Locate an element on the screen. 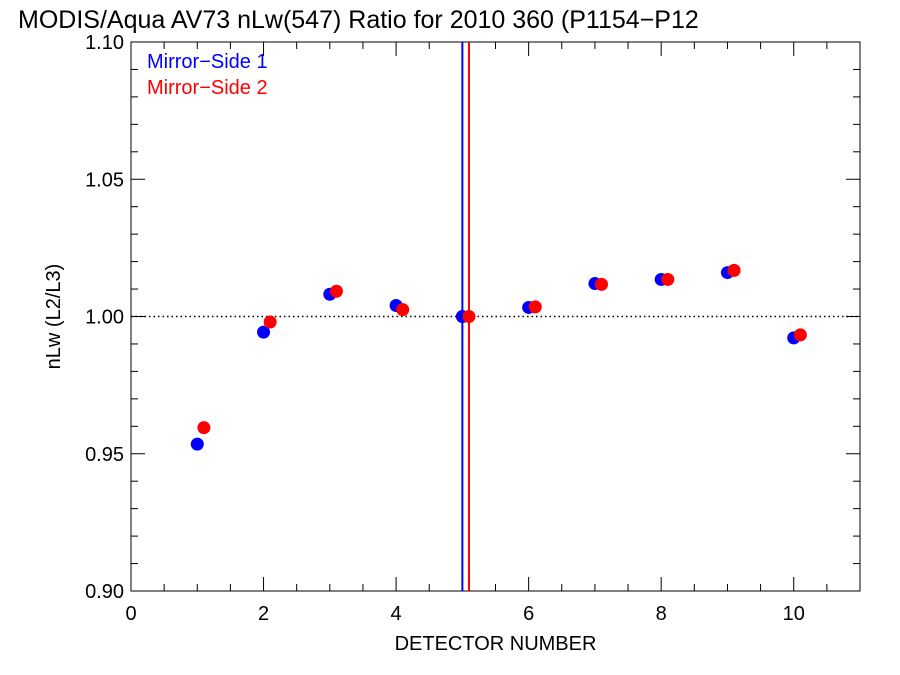  y-tick-label: 1.05 is located at coordinates (104, 180).